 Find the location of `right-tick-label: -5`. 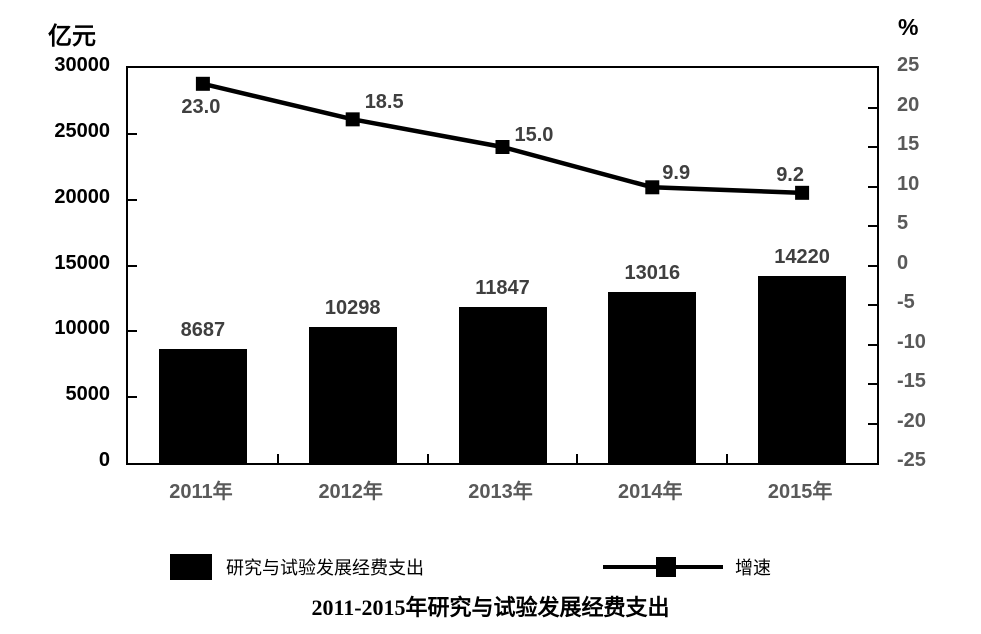

right-tick-label: -5 is located at coordinates (906, 302).